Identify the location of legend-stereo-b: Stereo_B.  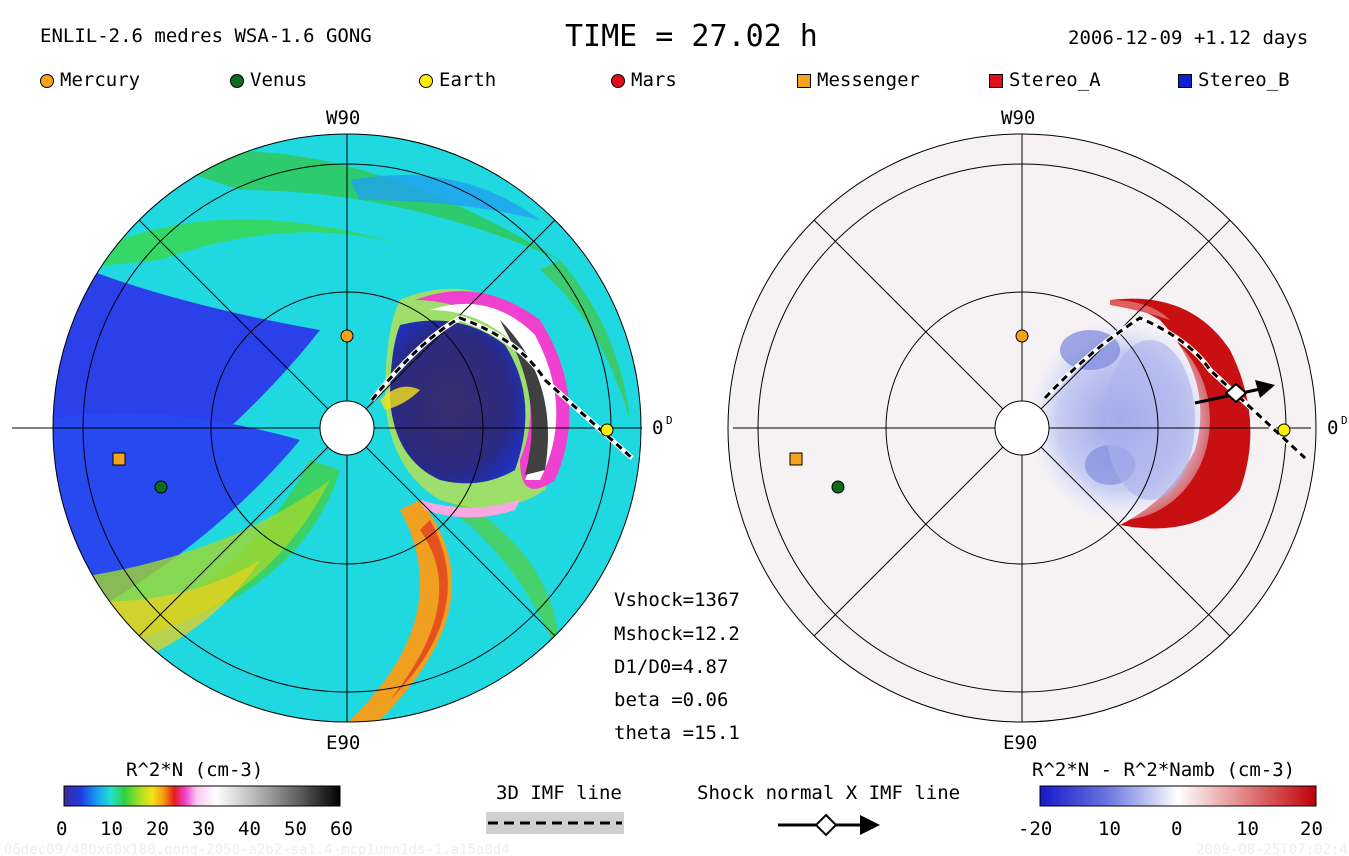
(1244, 80).